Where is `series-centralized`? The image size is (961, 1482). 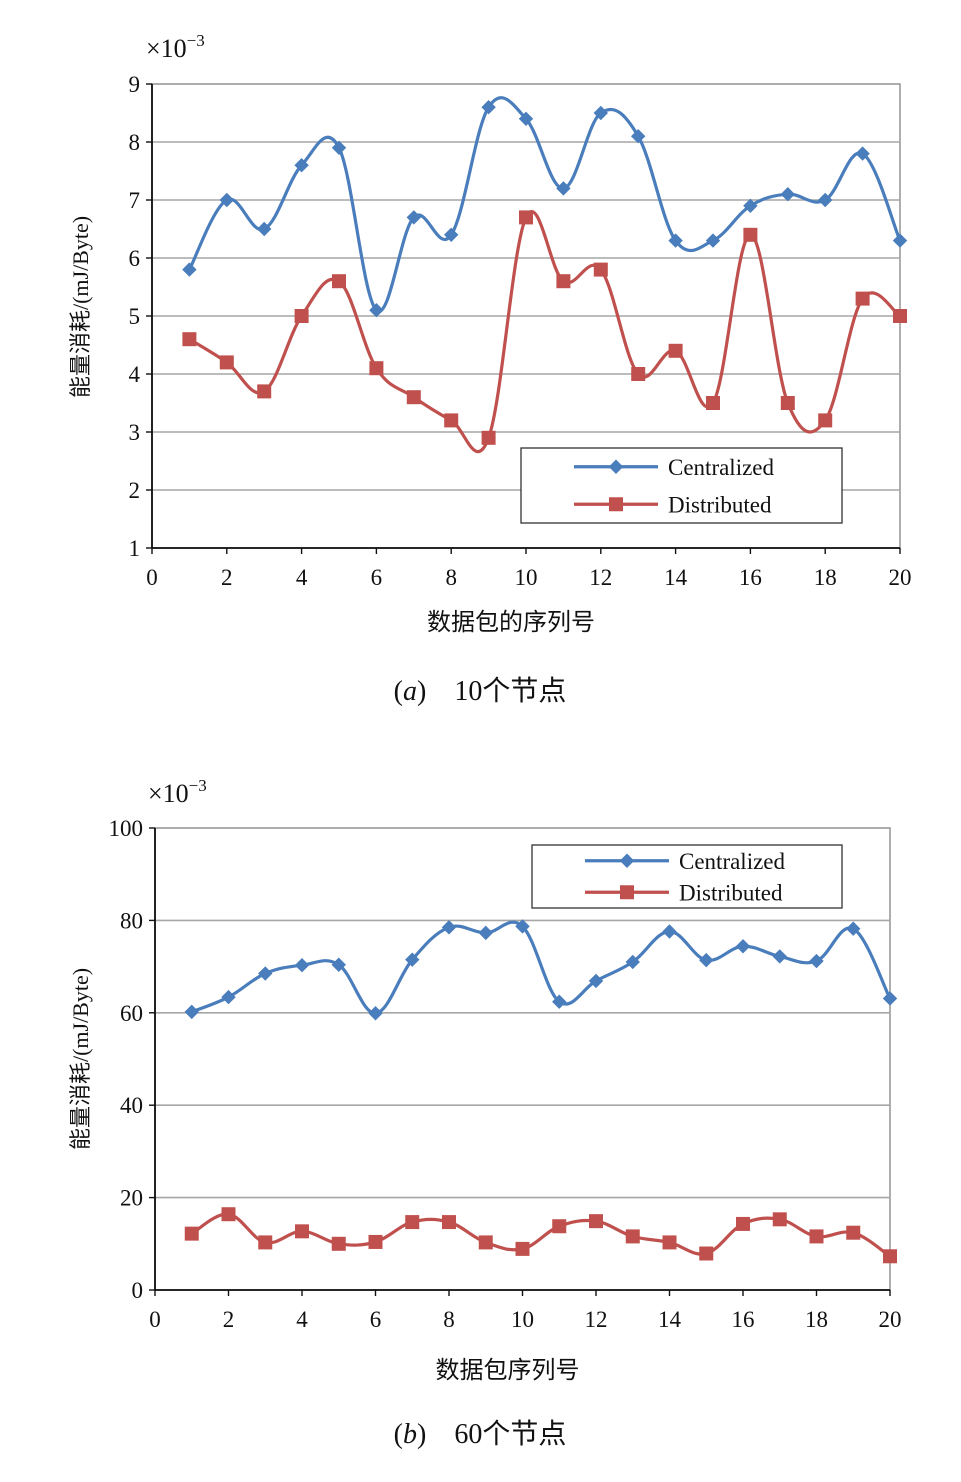
series-centralized is located at coordinates (541, 970).